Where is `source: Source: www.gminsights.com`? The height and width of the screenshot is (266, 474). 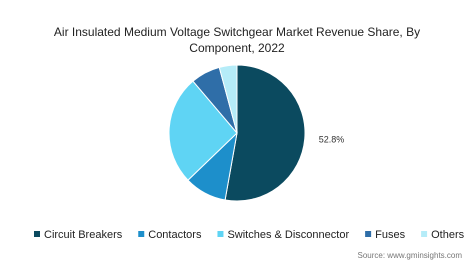 source: Source: www.gminsights.com is located at coordinates (410, 255).